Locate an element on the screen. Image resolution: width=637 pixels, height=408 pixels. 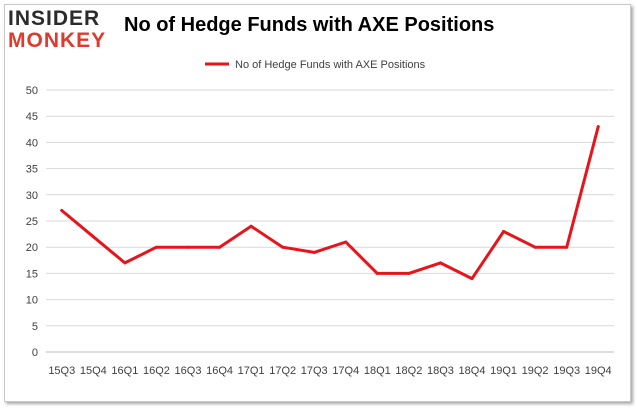
y-tick-label: 0 is located at coordinates (35, 353).